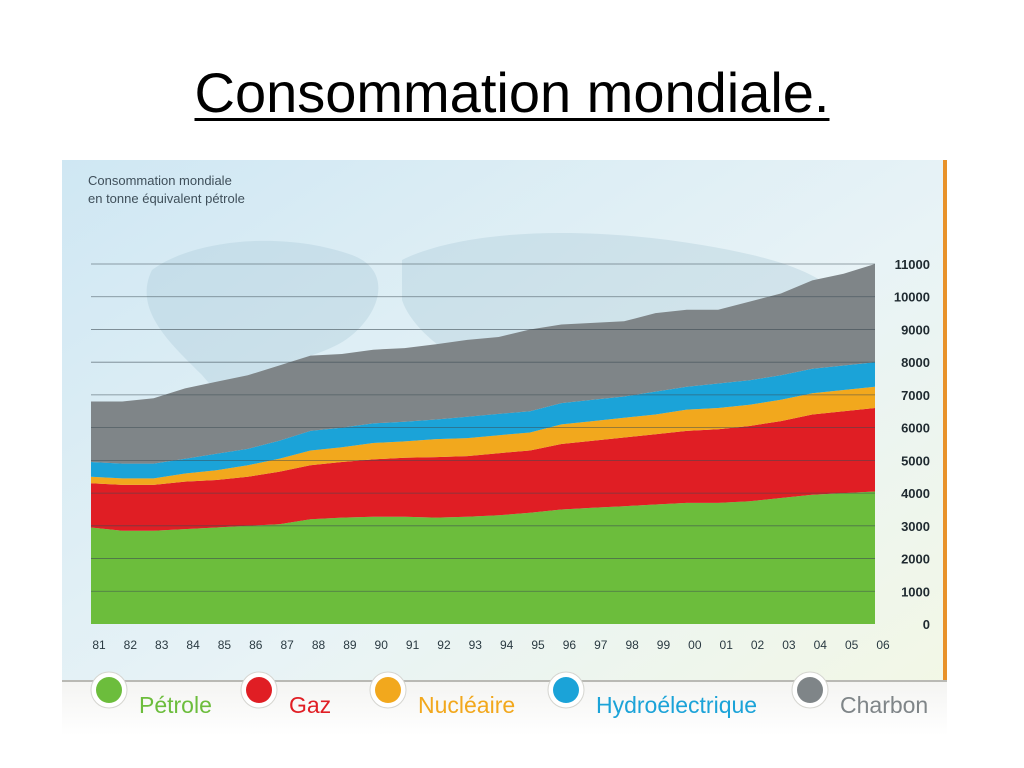 Image resolution: width=1024 pixels, height=768 pixels. What do you see at coordinates (915, 362) in the screenshot?
I see `y-tick-label-8000: 8000` at bounding box center [915, 362].